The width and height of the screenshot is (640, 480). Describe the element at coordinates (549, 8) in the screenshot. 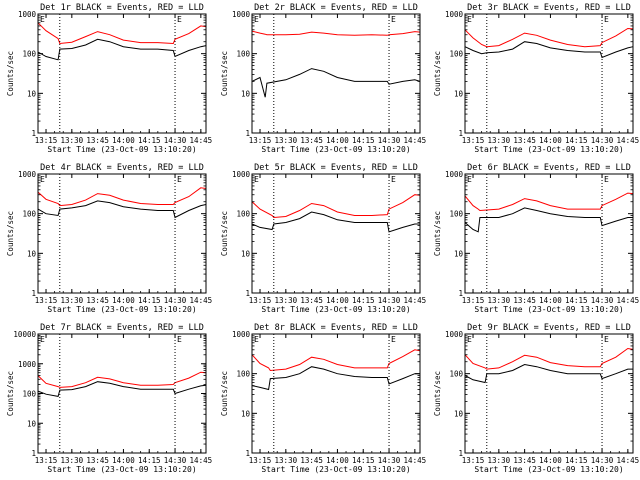

I see `chart-title: Det 3r BLACK = Events, RED = LLD` at that location.